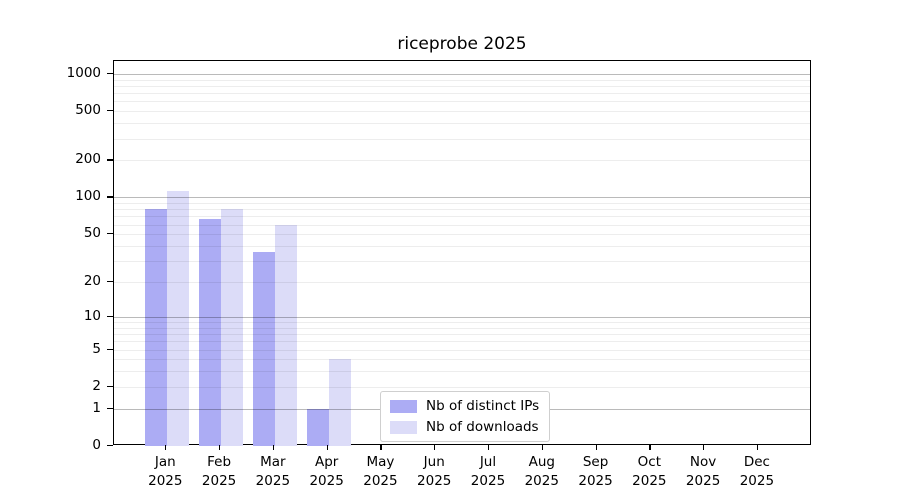 The width and height of the screenshot is (900, 500). Describe the element at coordinates (542, 447) in the screenshot. I see `x-tick-aug` at that location.